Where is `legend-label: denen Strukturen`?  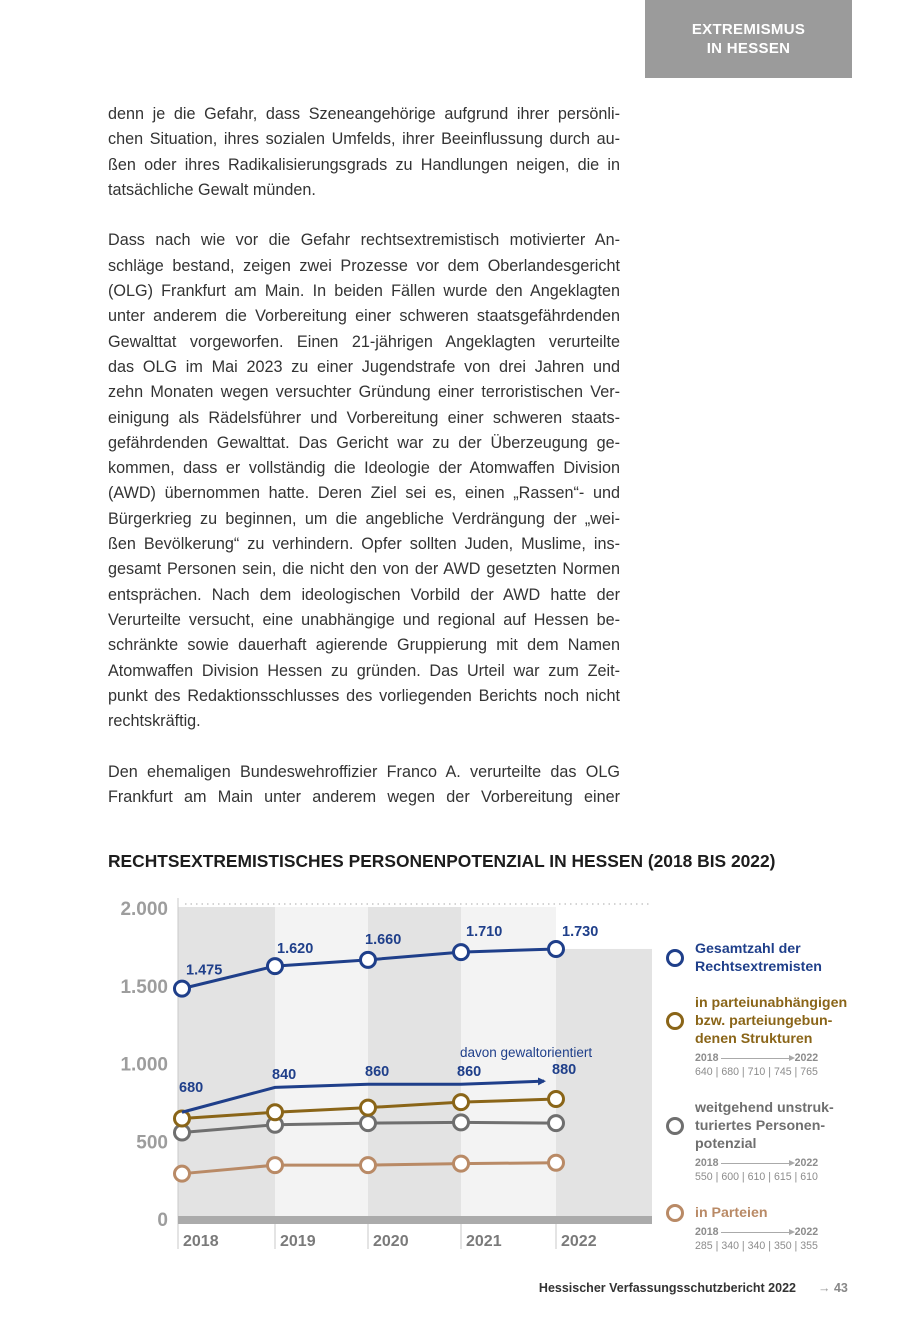 legend-label: denen Strukturen is located at coordinates (754, 1039).